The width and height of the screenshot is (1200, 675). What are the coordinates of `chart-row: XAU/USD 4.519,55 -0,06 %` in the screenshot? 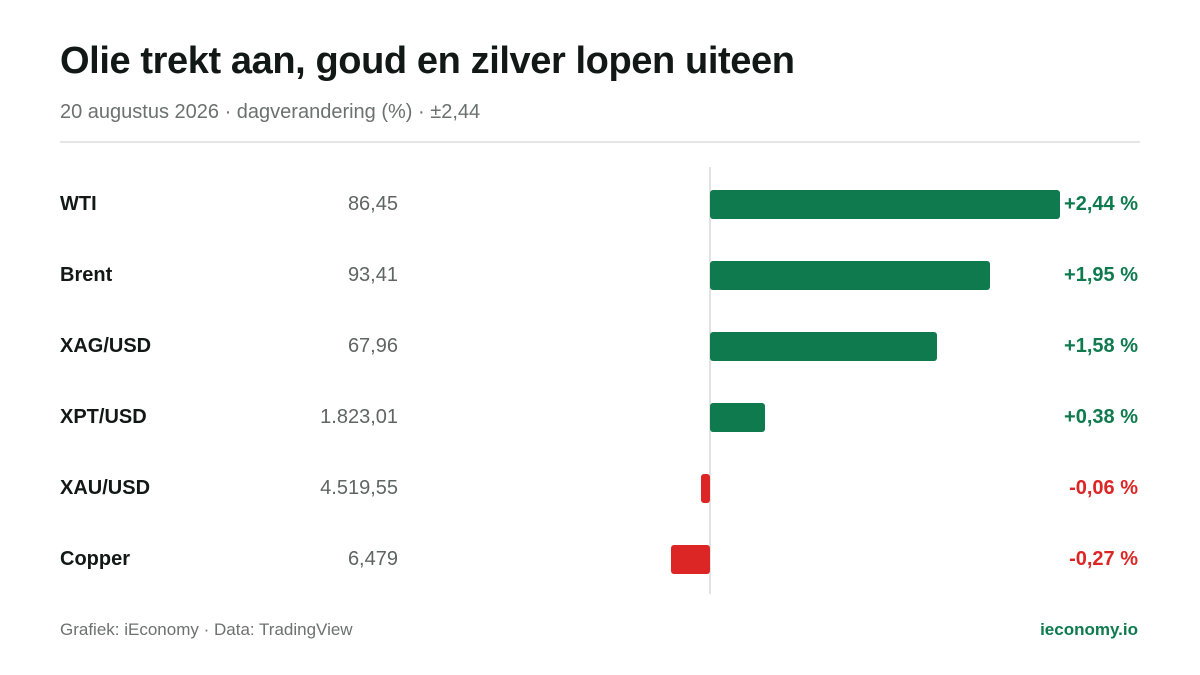 It's located at (600, 488).